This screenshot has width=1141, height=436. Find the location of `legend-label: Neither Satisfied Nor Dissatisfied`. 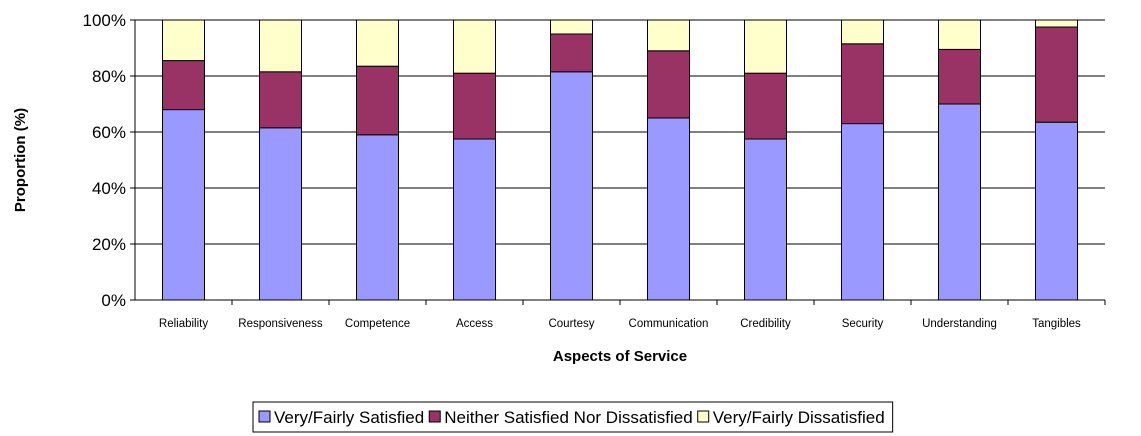

legend-label: Neither Satisfied Nor Dissatisfied is located at coordinates (568, 417).